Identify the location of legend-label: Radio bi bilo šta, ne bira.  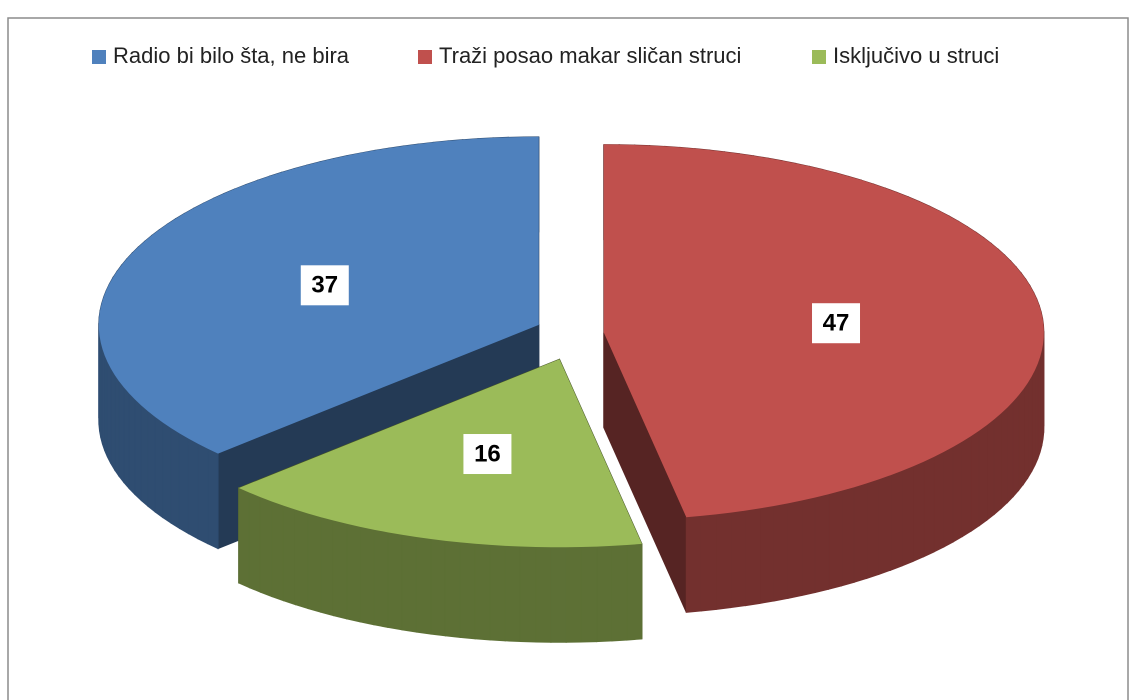
(231, 55).